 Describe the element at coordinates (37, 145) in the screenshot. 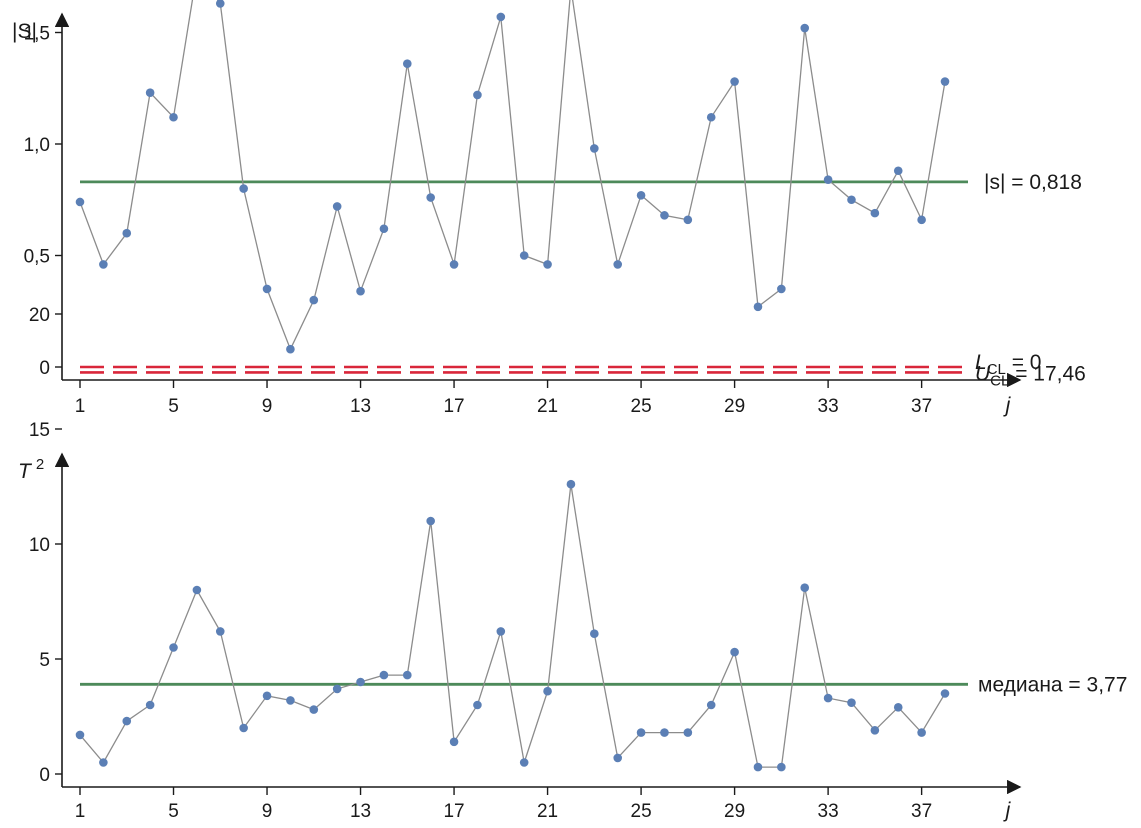

I see `y-tick-label: 1,0` at that location.